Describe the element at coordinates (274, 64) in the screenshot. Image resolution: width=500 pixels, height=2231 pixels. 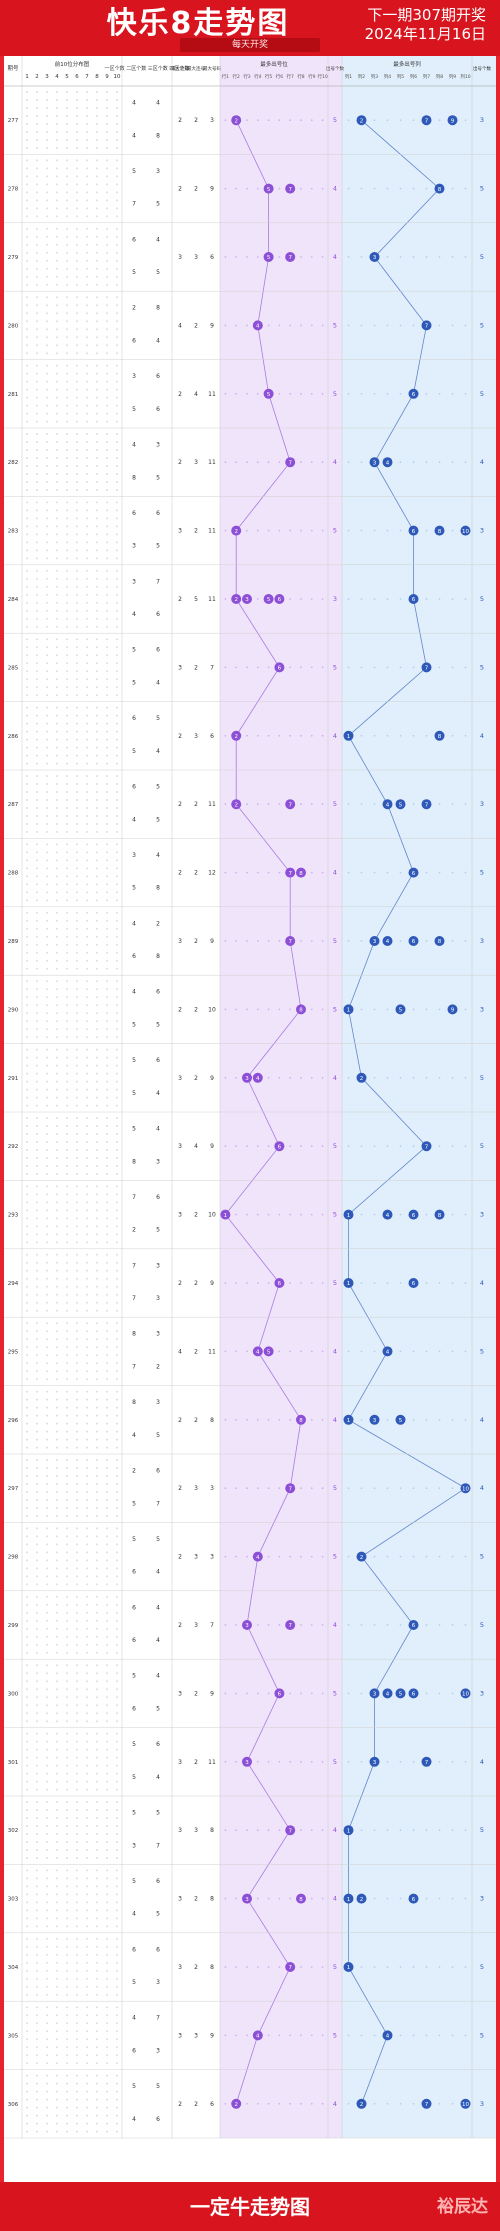
I see `min-positions-header: 最多出号位` at that location.